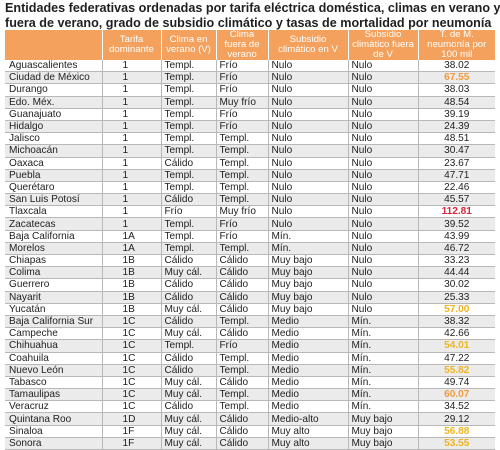 The width and height of the screenshot is (500, 450). What do you see at coordinates (54, 407) in the screenshot?
I see `cell-estado: Veracruz` at bounding box center [54, 407].